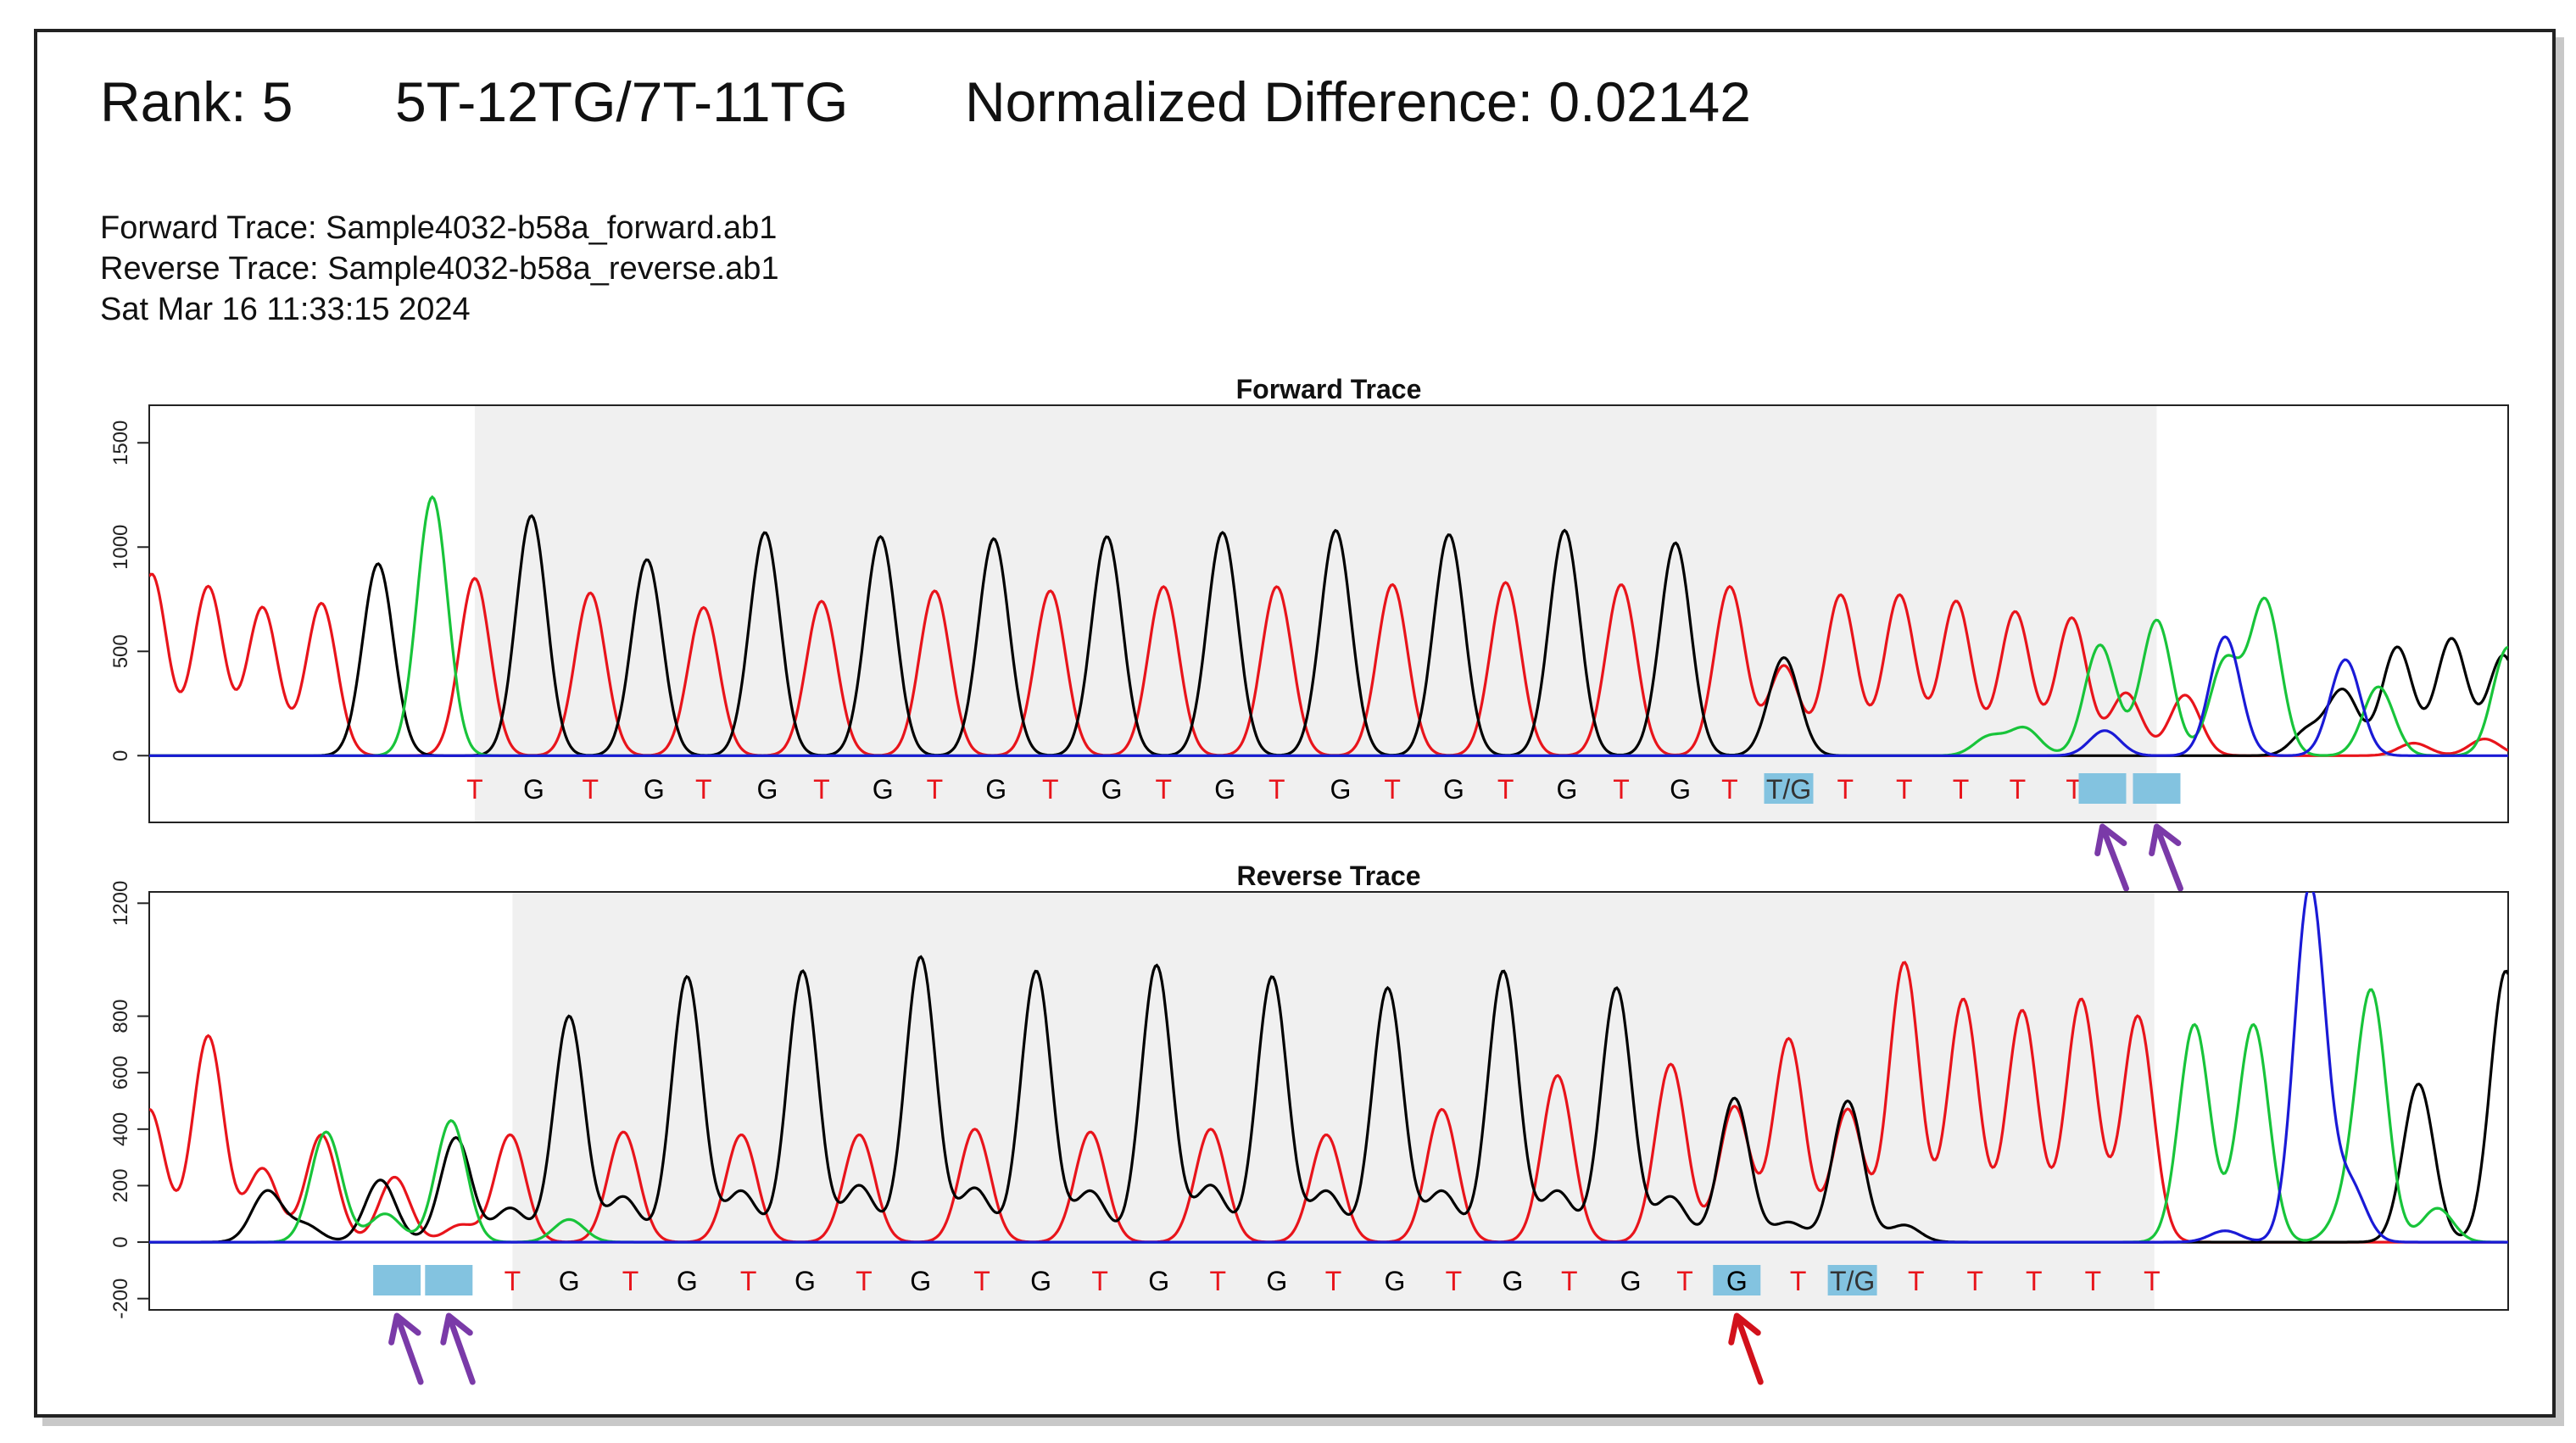 The width and height of the screenshot is (2576, 1443). I want to click on y-tick-label: 500, so click(120, 651).